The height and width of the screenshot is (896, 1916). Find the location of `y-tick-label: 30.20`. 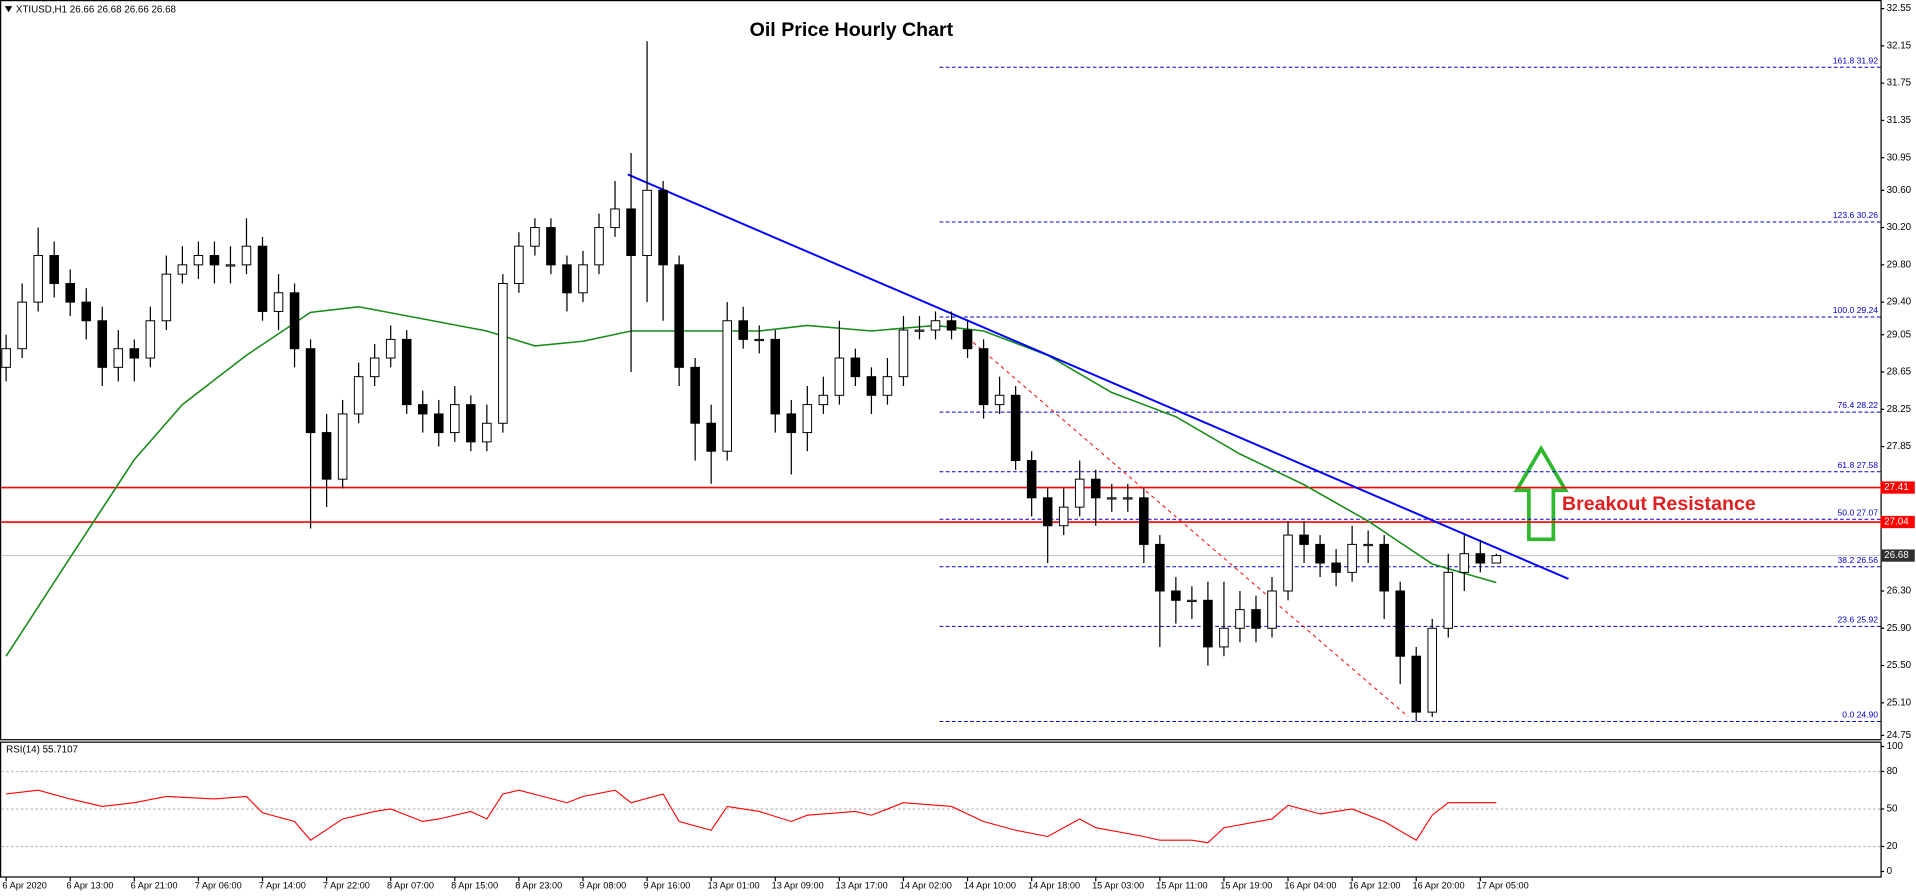

y-tick-label: 30.20 is located at coordinates (1899, 227).